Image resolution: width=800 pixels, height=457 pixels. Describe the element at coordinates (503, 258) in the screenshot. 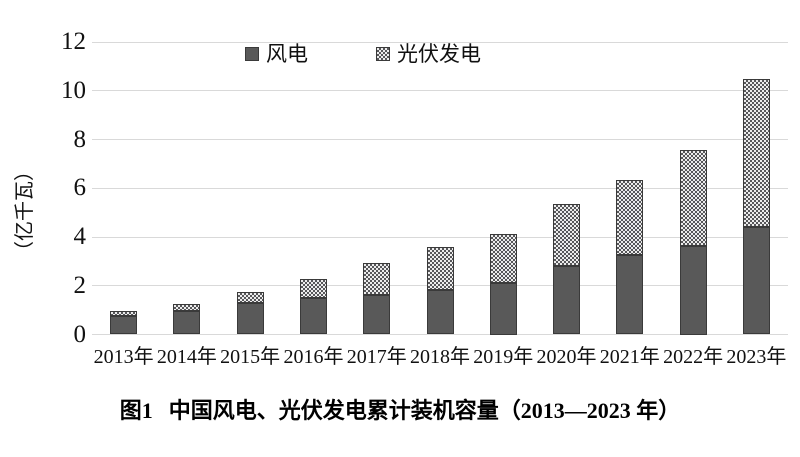

I see `bar-segment-solar-2019年` at that location.